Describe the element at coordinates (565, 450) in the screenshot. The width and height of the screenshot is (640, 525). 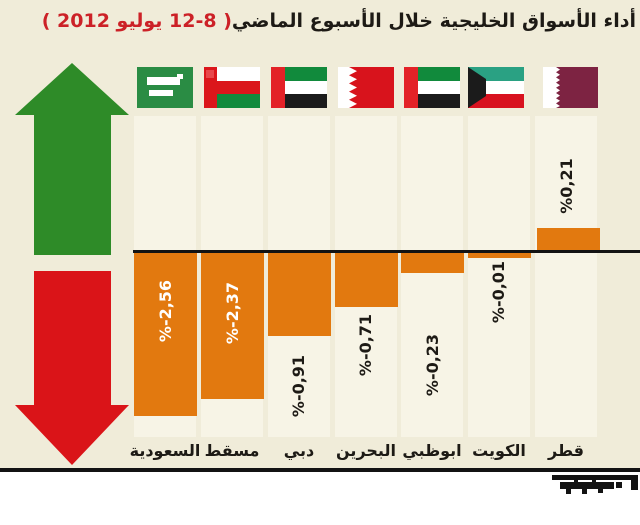
I see `category-label: قطر` at that location.